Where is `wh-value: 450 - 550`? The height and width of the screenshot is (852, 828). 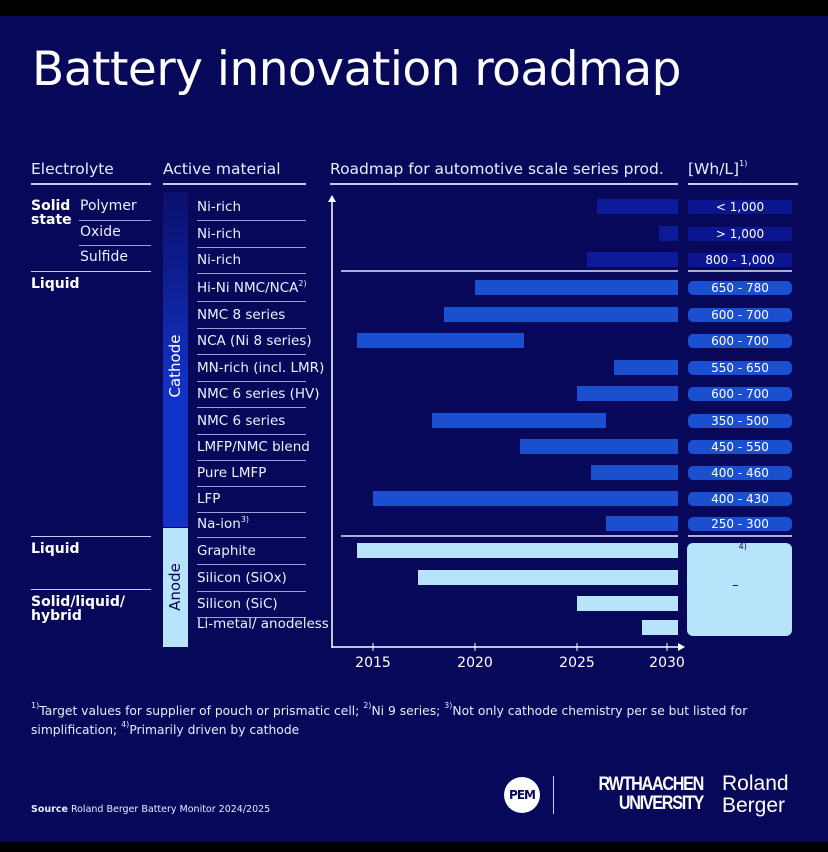
wh-value: 450 - 550 is located at coordinates (740, 447).